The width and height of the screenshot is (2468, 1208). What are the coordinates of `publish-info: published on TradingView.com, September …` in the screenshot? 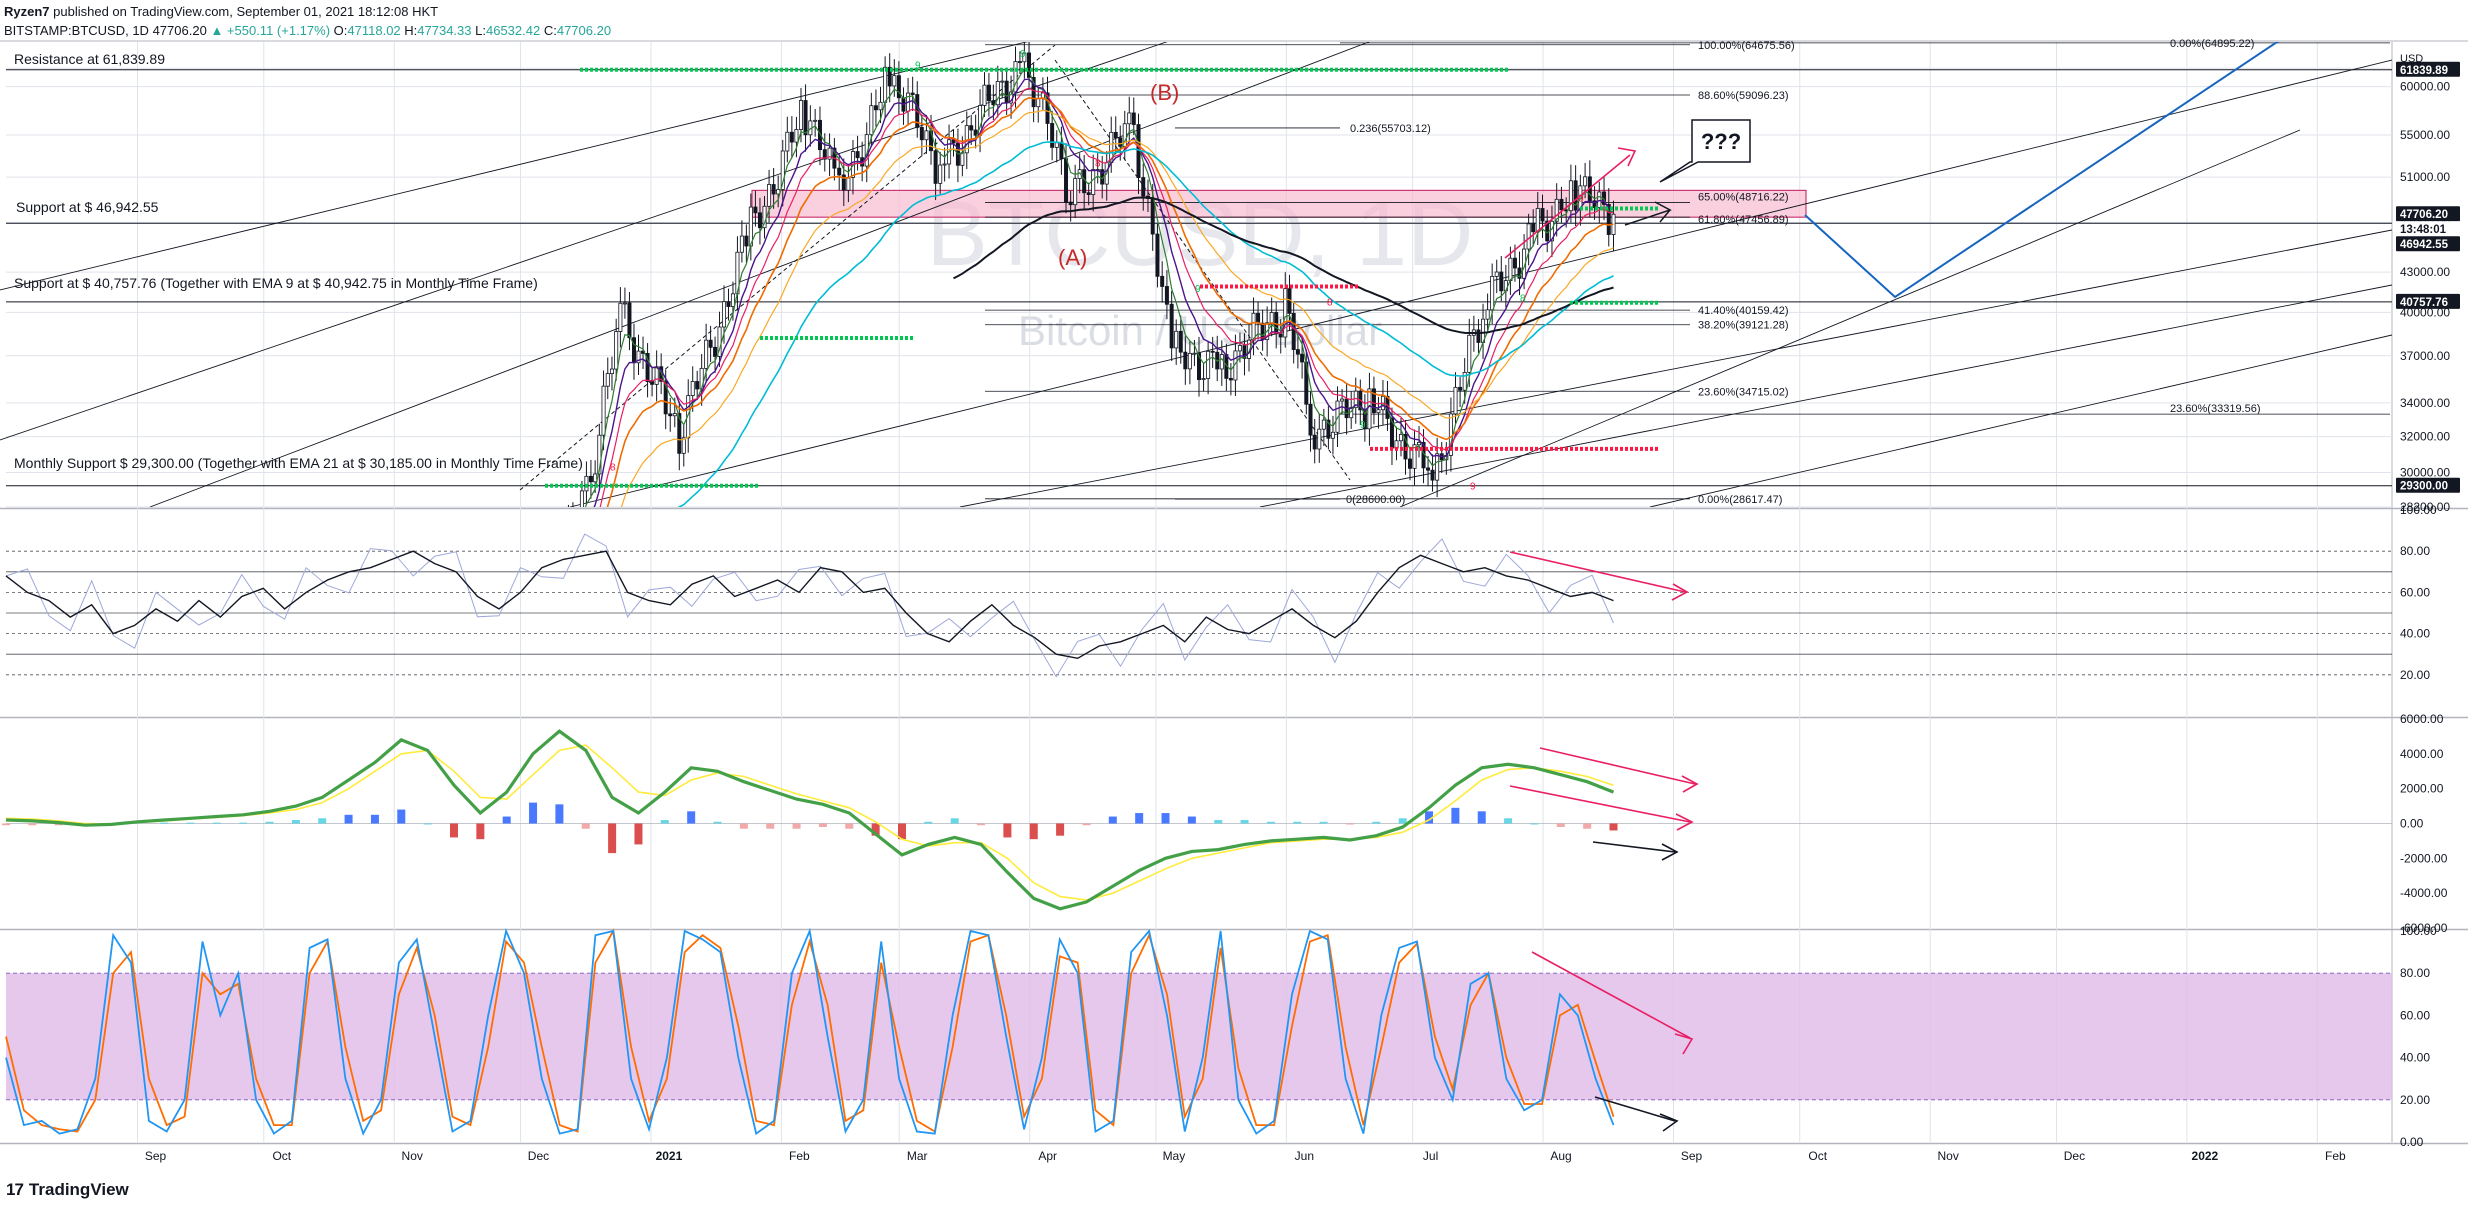 It's located at (246, 11).